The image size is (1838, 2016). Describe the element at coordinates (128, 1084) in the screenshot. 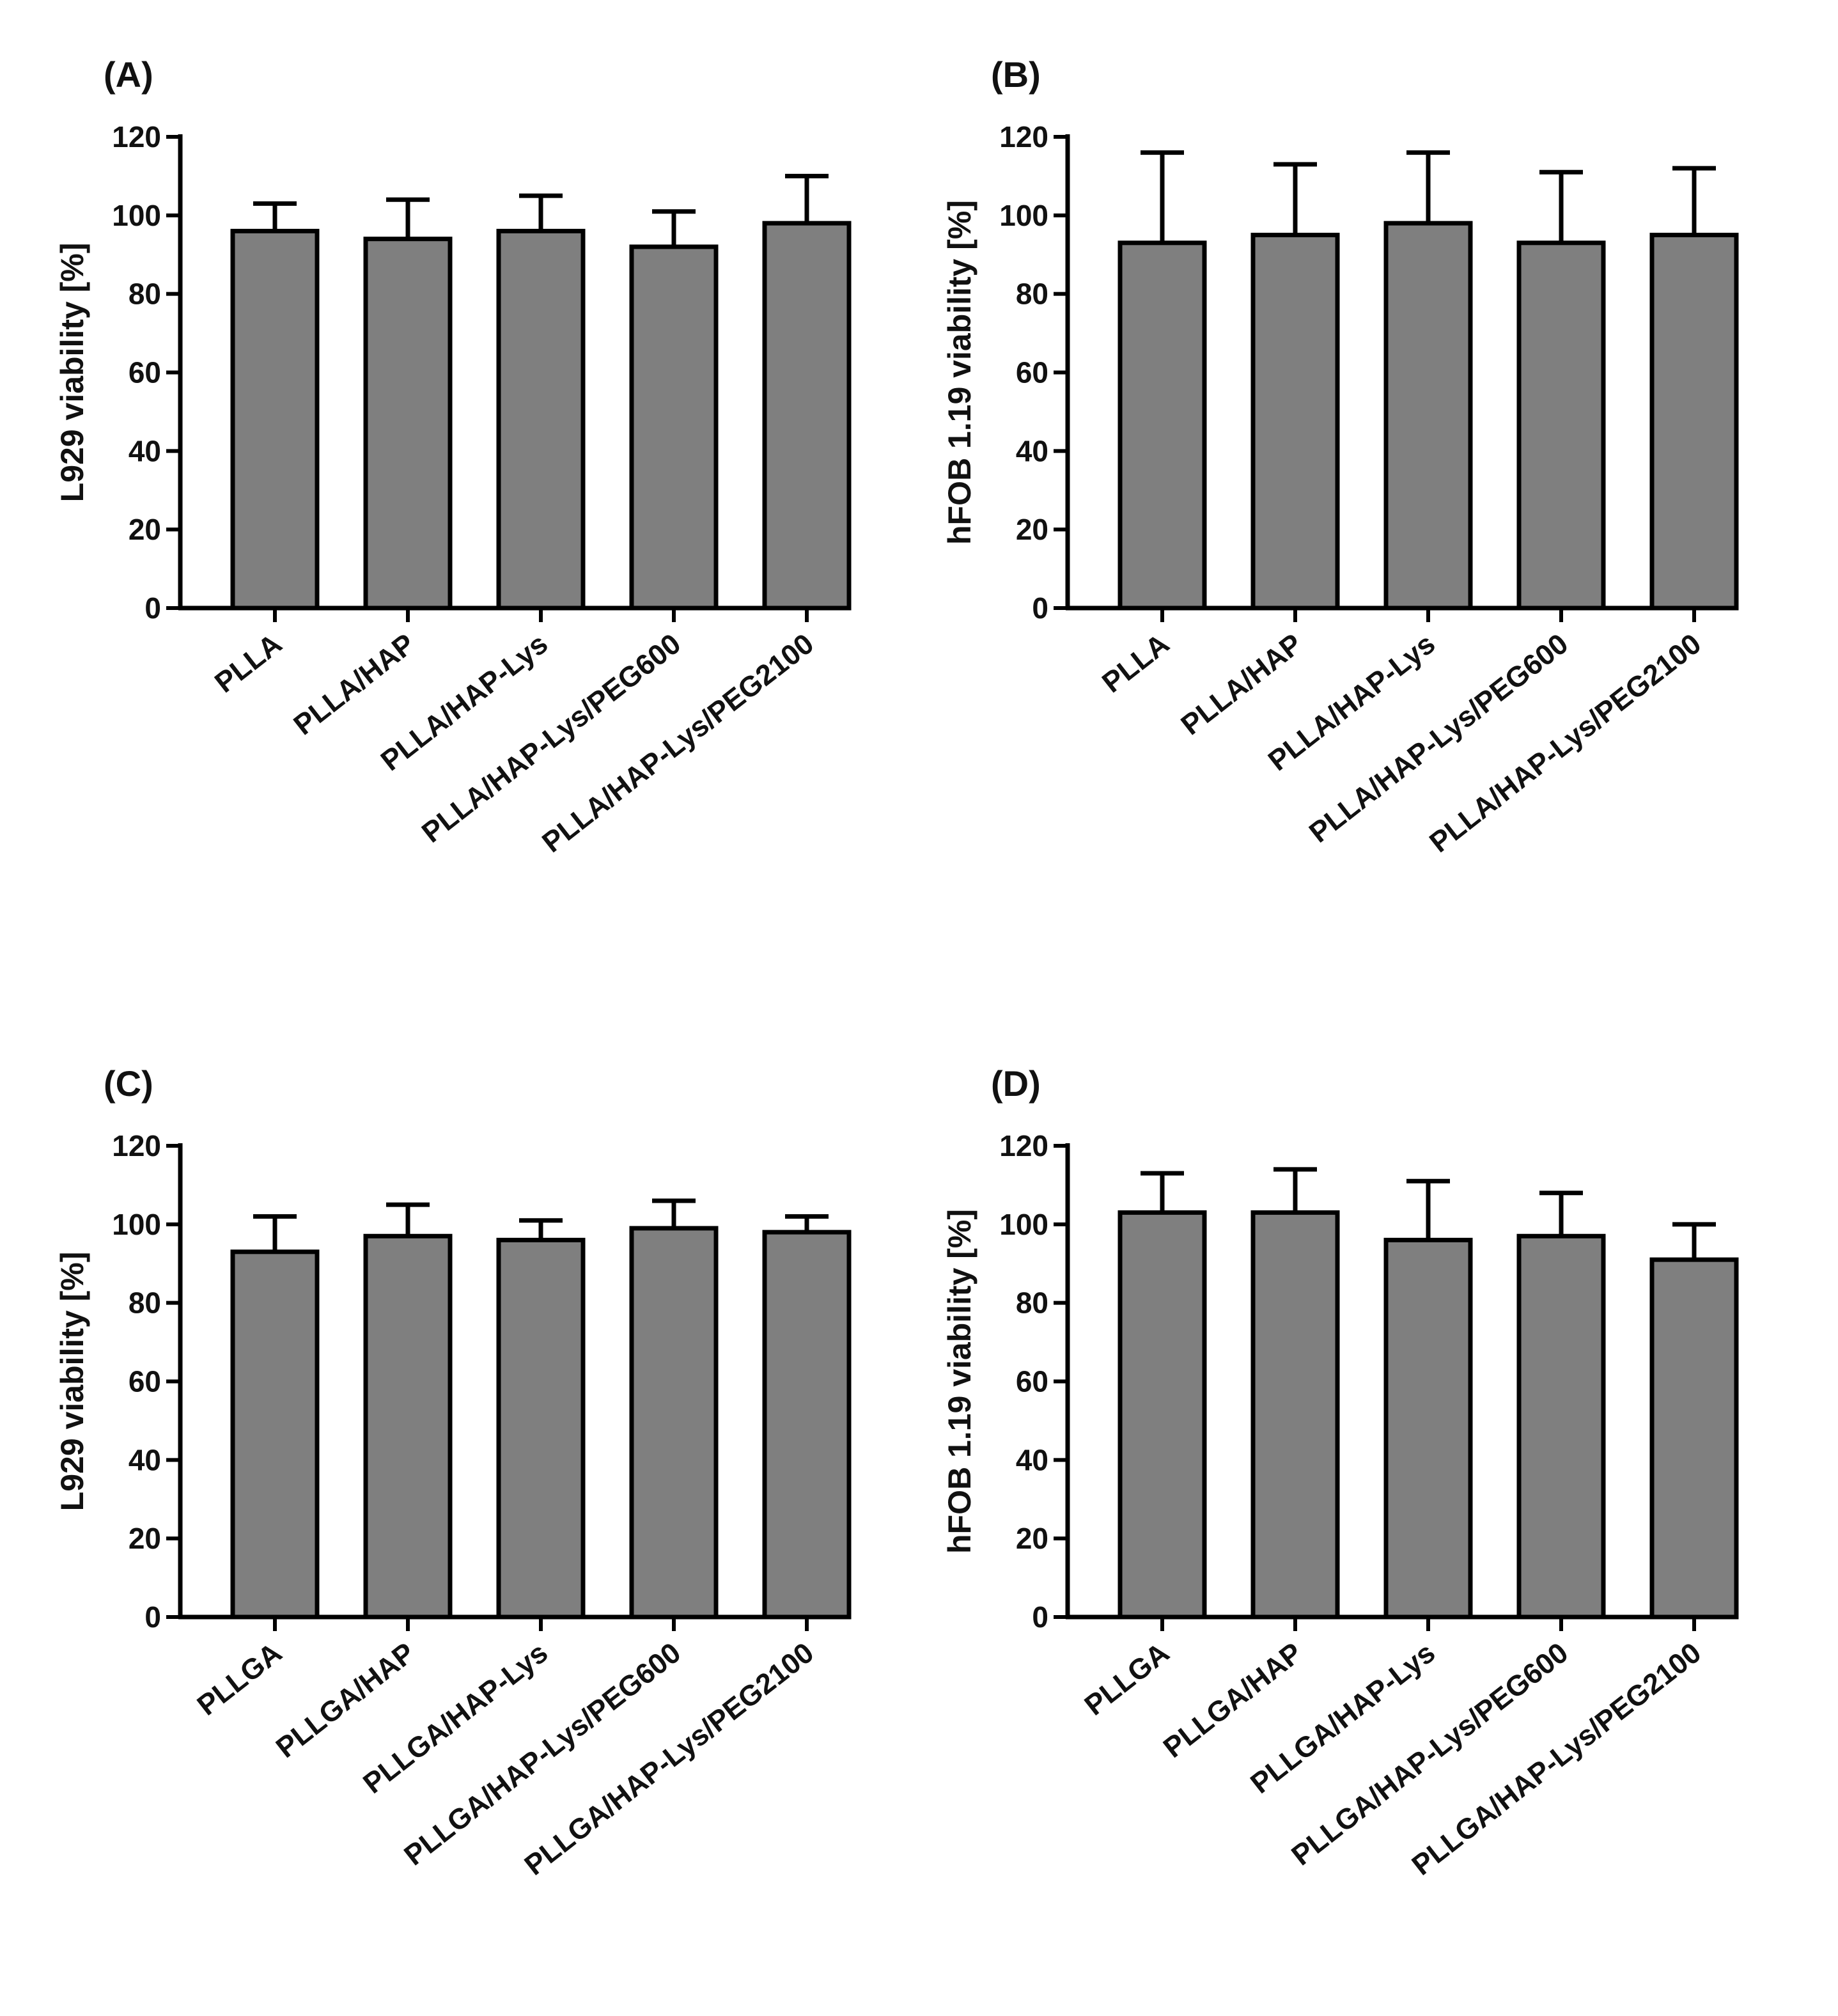

I see `panel-c-label: (C)` at that location.